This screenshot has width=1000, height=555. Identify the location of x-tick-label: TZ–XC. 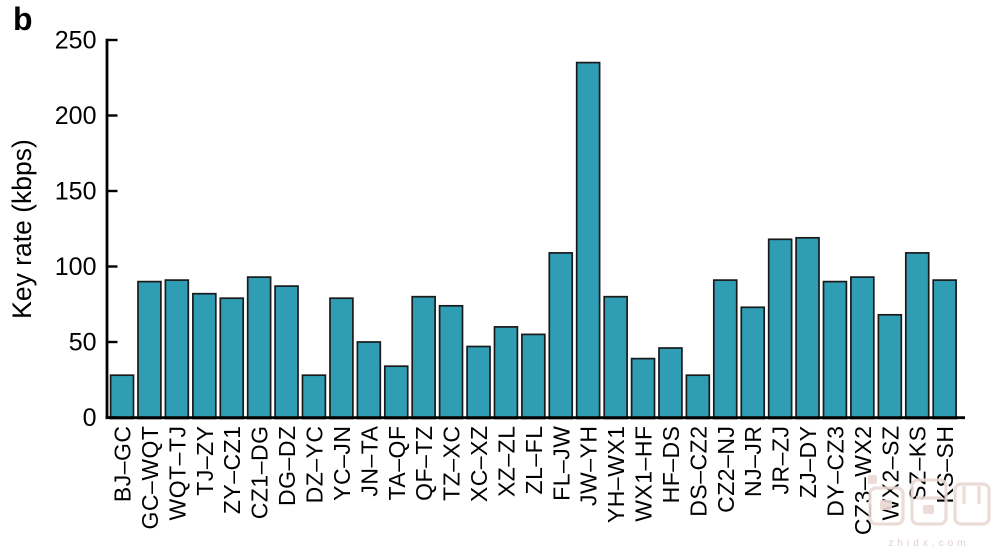
(452, 463).